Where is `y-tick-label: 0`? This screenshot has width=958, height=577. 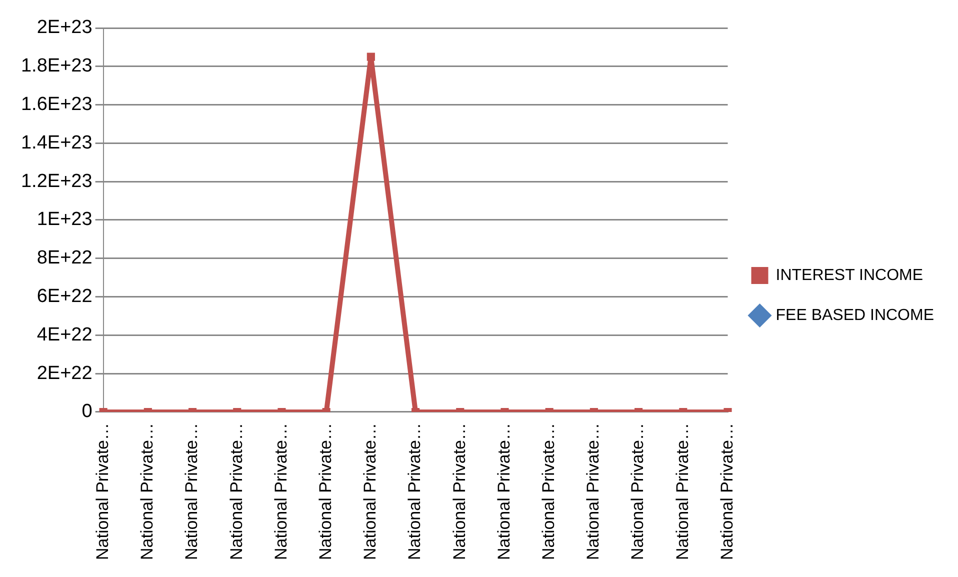
y-tick-label: 0 is located at coordinates (87, 411).